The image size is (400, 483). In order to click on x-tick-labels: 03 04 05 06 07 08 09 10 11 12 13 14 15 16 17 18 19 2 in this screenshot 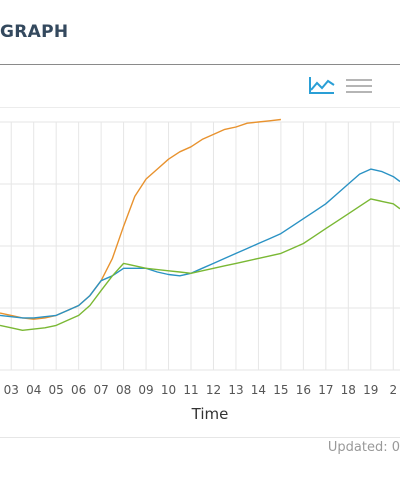, I will do `click(200, 390)`.